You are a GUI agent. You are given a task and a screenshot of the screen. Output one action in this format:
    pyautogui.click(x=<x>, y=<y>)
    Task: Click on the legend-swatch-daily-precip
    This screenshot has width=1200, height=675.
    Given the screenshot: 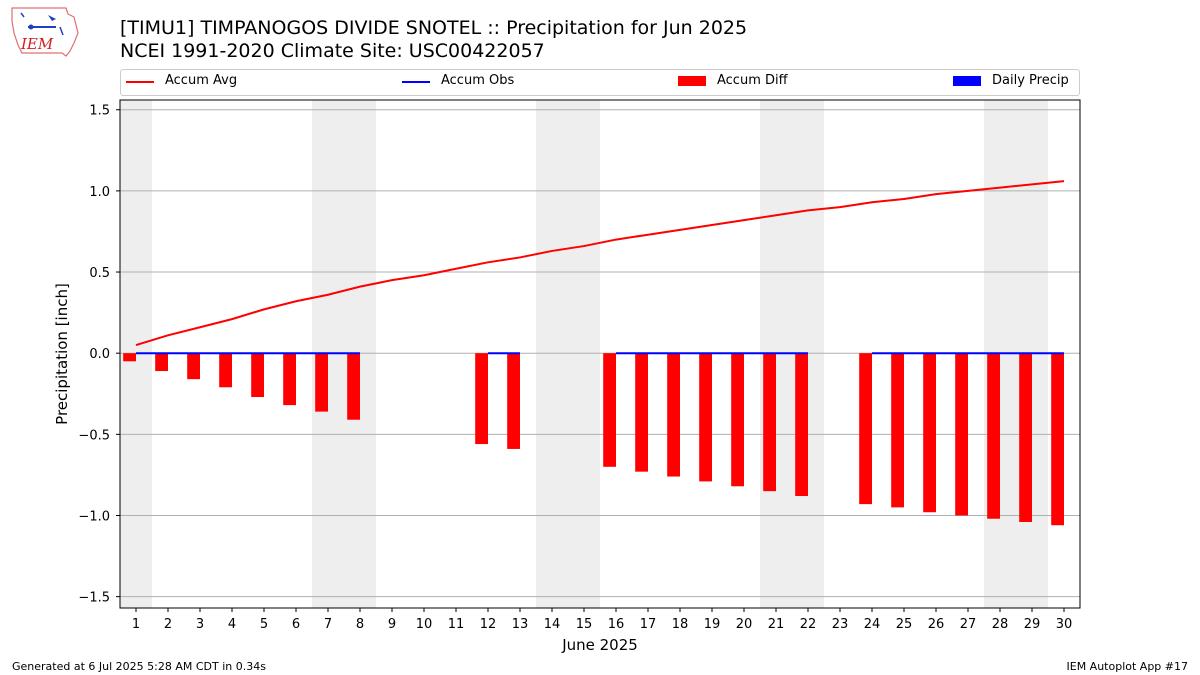 What is the action you would take?
    pyautogui.click(x=967, y=81)
    